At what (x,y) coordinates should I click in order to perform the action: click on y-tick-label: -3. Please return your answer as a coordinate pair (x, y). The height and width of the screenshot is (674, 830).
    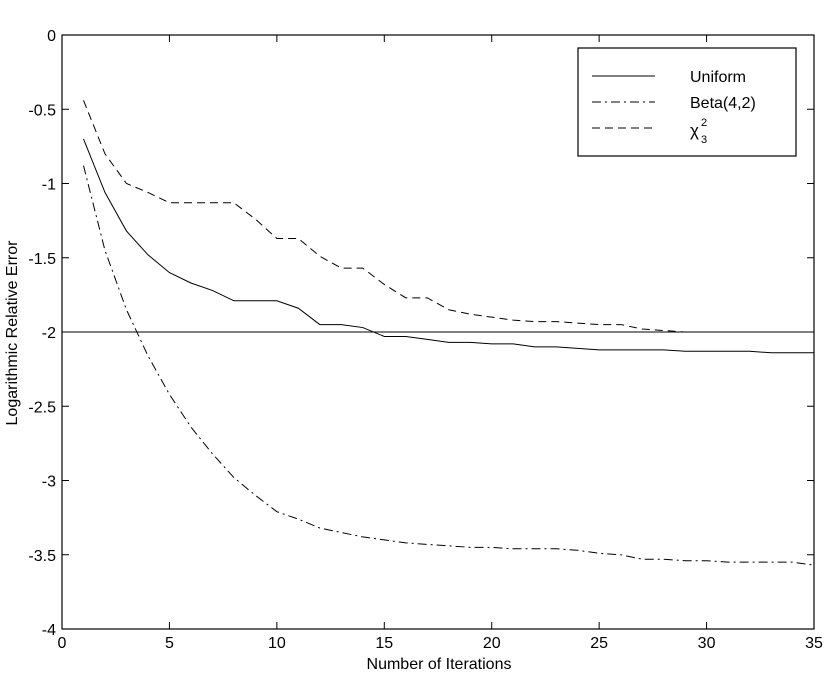
    Looking at the image, I should click on (49, 482).